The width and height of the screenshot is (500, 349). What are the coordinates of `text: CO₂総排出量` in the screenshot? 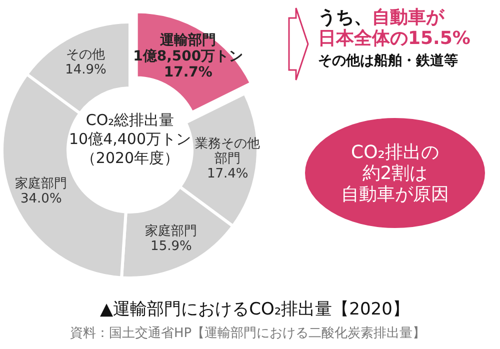 It's located at (130, 120).